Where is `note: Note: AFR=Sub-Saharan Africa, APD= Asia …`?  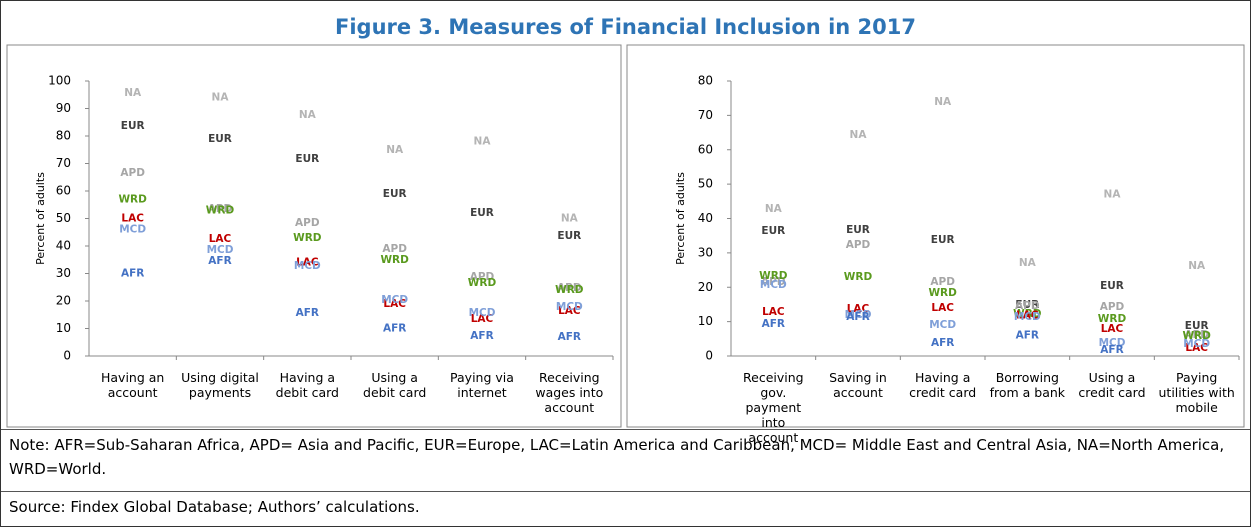 note: Note: AFR=Sub-Saharan Africa, APD= Asia … is located at coordinates (617, 457).